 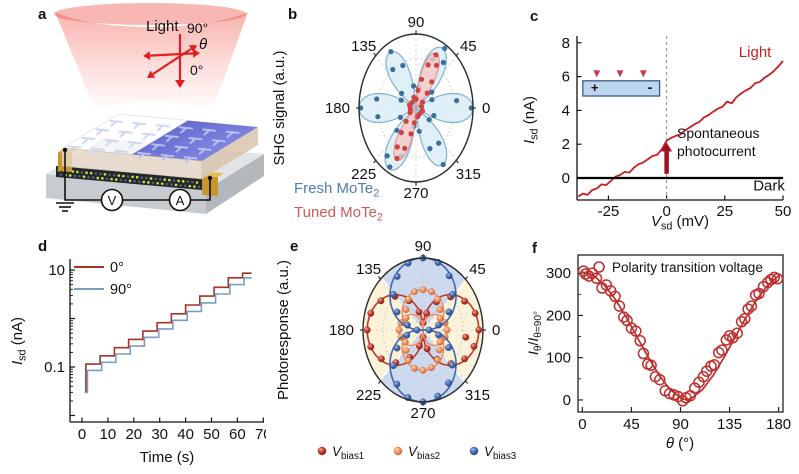 What do you see at coordinates (196, 70) in the screenshot?
I see `angle-0-label: 0°` at bounding box center [196, 70].